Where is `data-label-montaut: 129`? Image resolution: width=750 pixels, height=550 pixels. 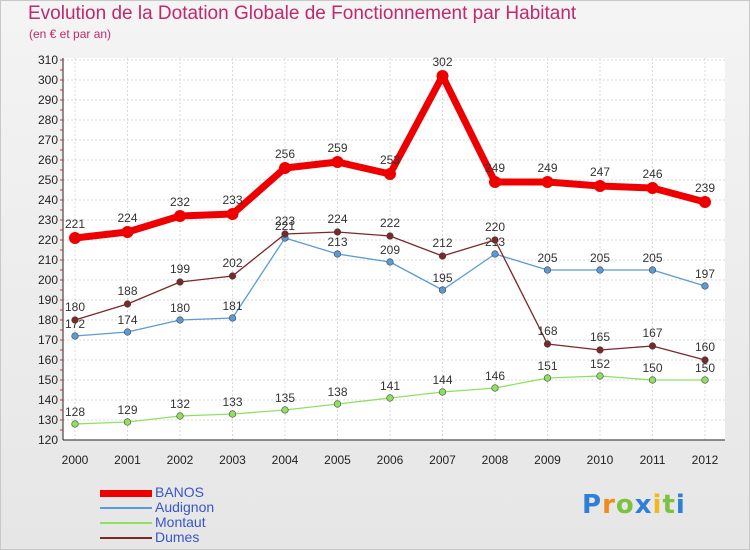 data-label-montaut: 129 is located at coordinates (127, 410).